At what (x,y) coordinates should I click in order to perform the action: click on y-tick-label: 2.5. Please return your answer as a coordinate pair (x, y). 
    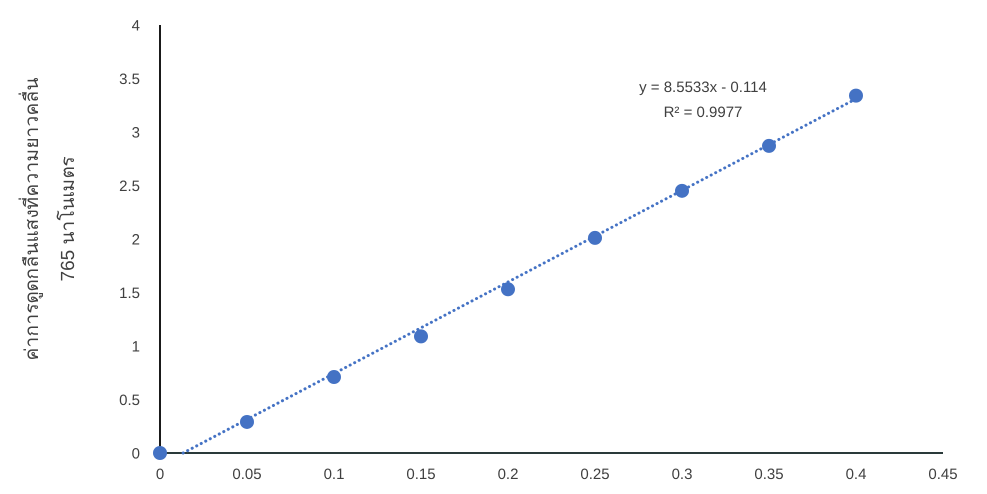
    Looking at the image, I should click on (129, 186).